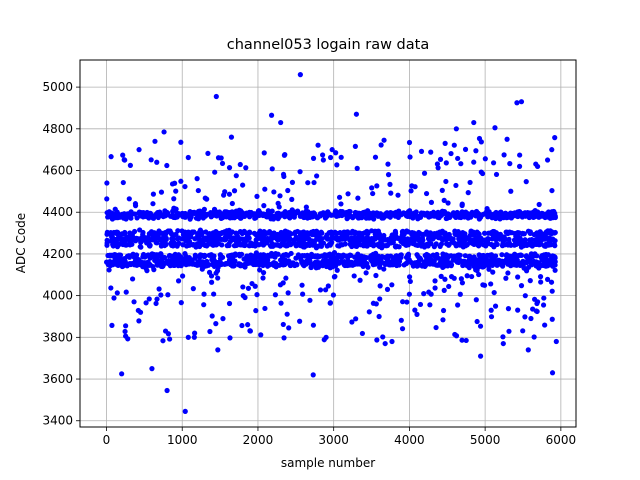  What do you see at coordinates (561, 440) in the screenshot?
I see `x-tick-label: 6000` at bounding box center [561, 440].